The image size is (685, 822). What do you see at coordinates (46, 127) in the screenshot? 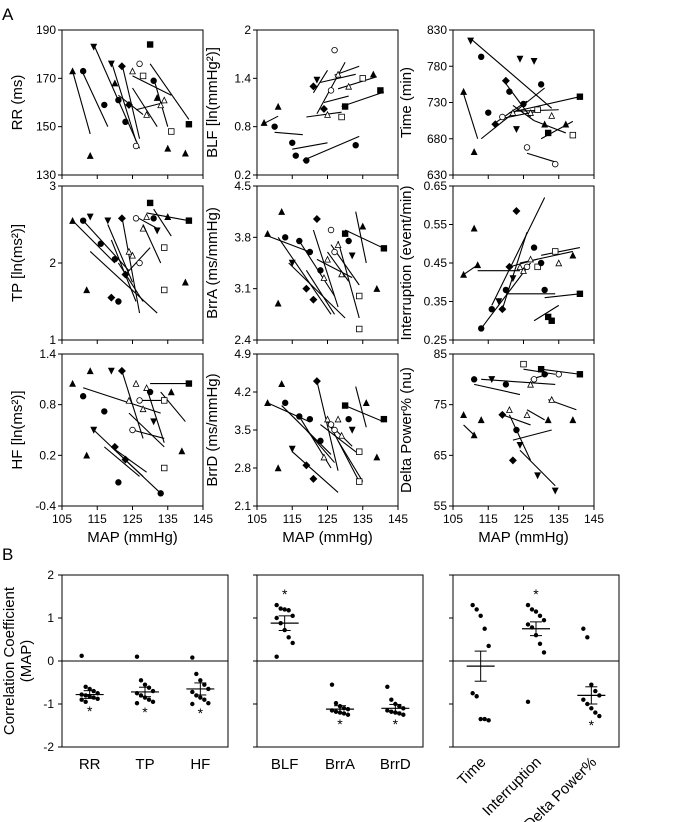
I see `y-tick-label: 150` at bounding box center [46, 127].